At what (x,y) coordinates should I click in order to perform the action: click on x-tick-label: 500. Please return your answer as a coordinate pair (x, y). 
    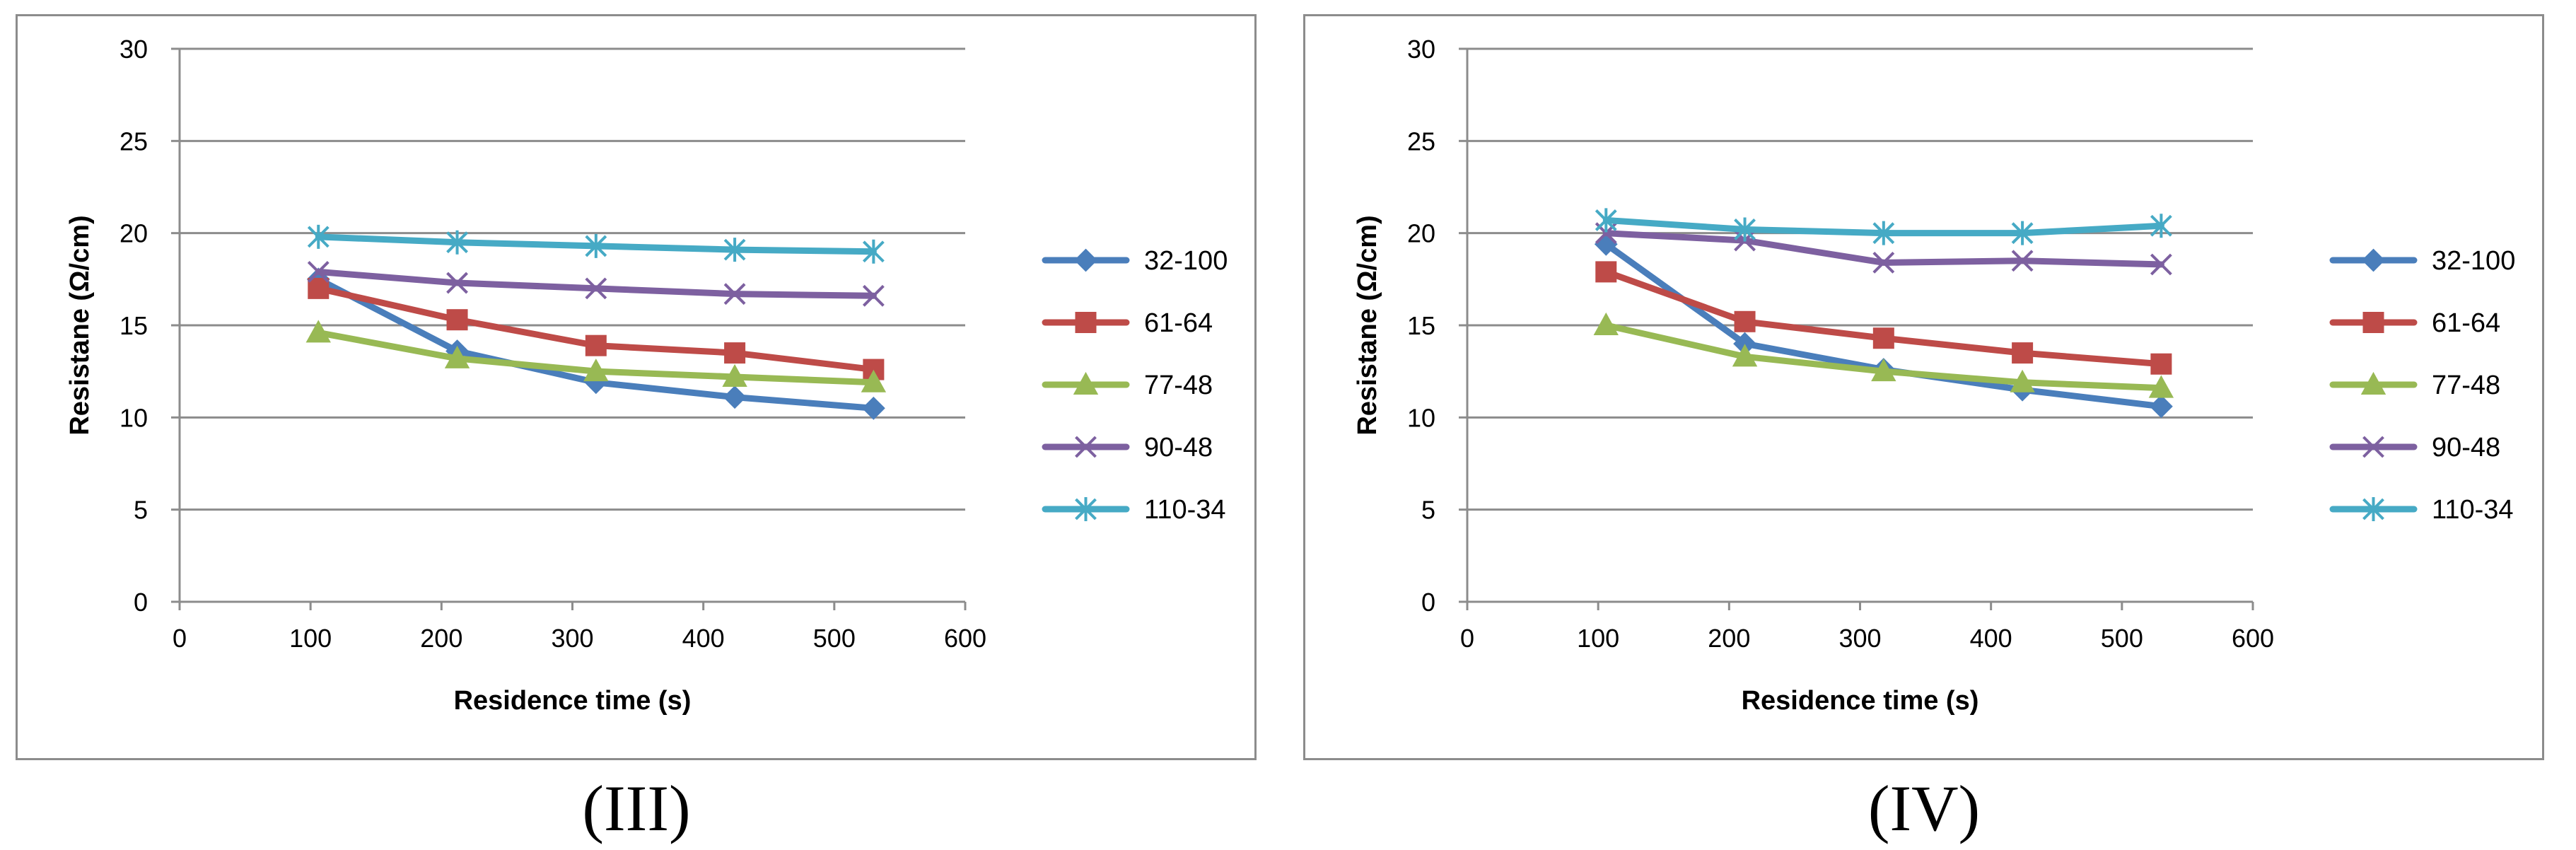
    Looking at the image, I should click on (834, 638).